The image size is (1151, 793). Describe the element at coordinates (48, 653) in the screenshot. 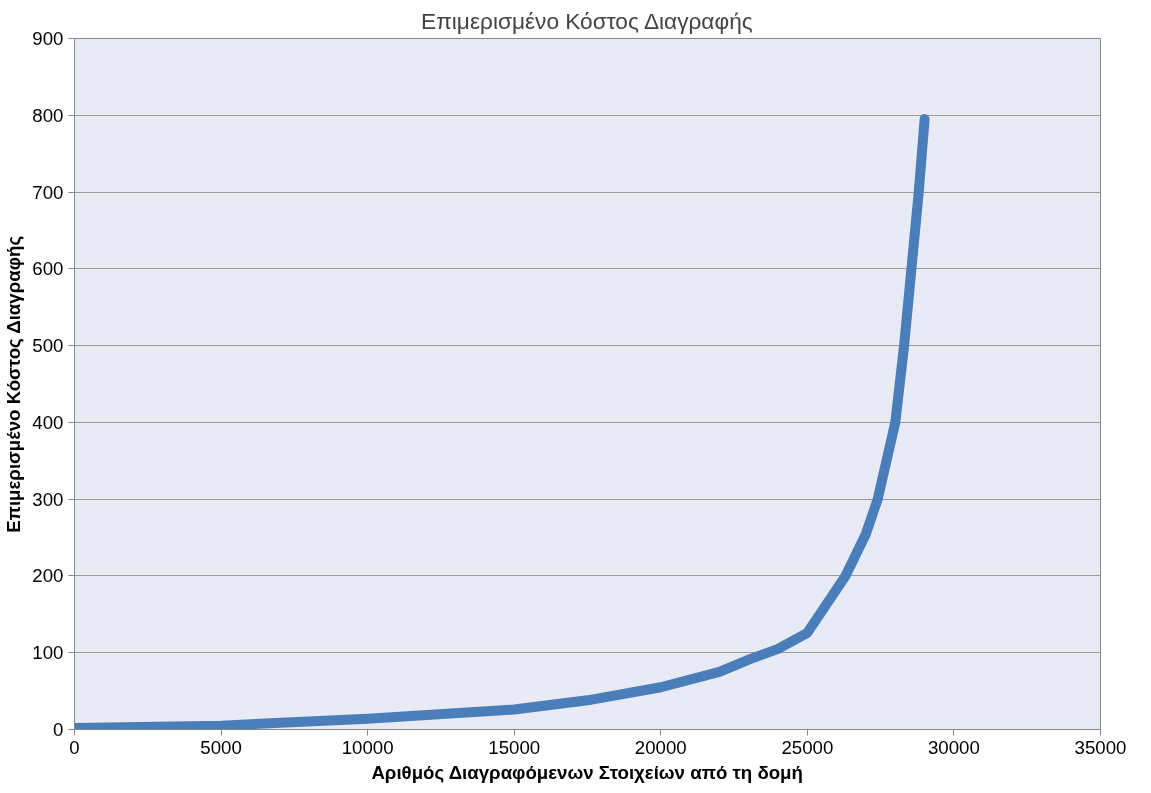

I see `y-tick-label: 100` at that location.